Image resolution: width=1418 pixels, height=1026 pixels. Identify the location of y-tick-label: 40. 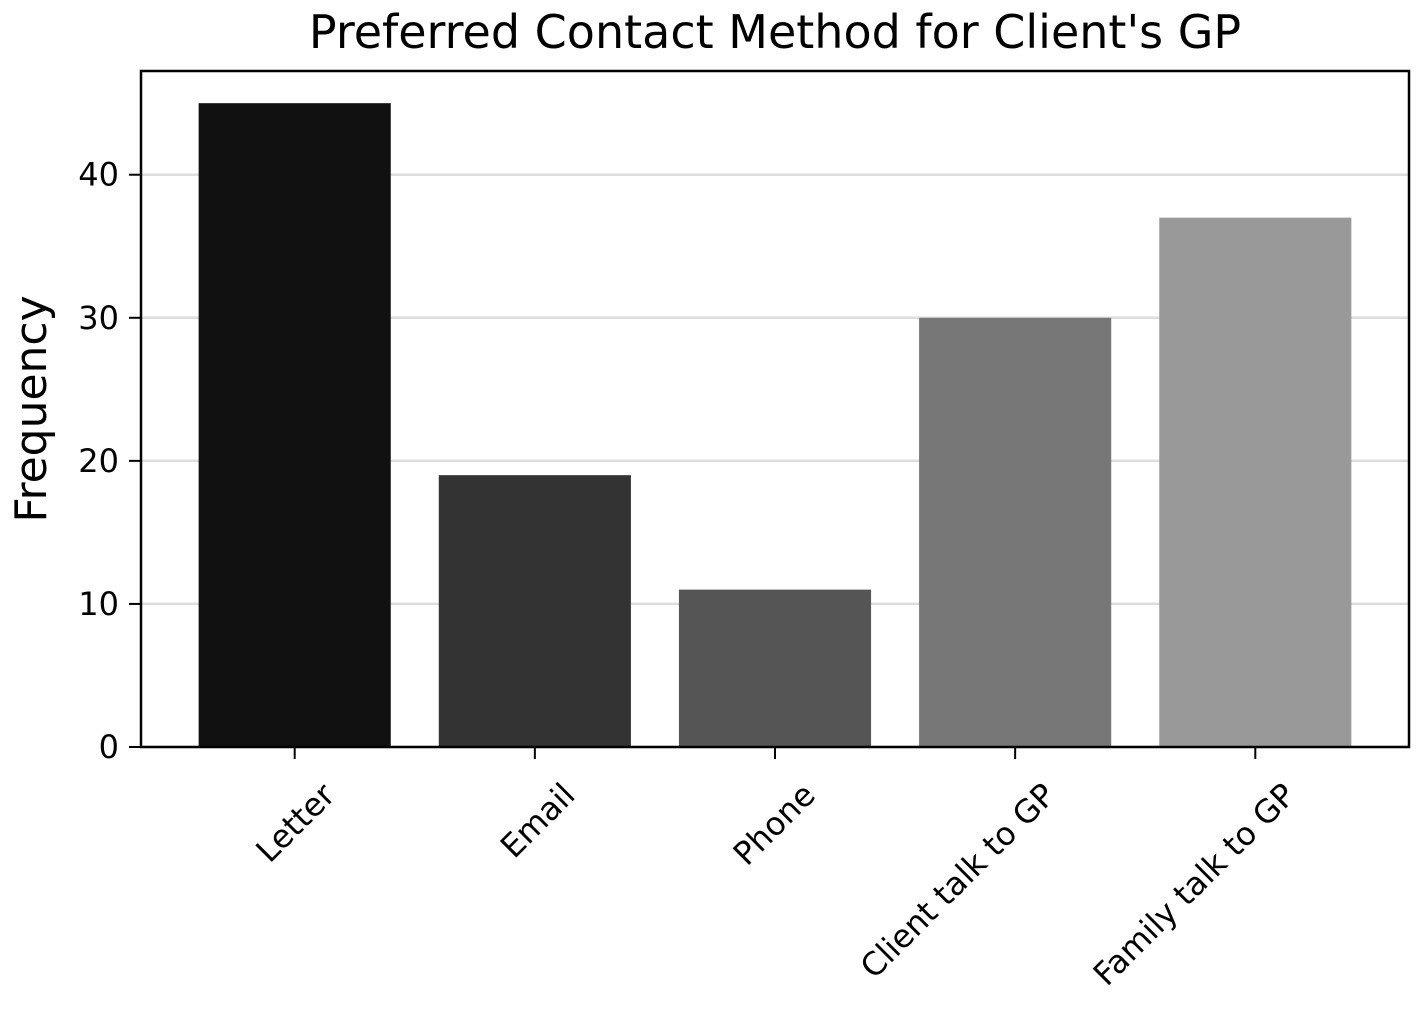
(98, 175).